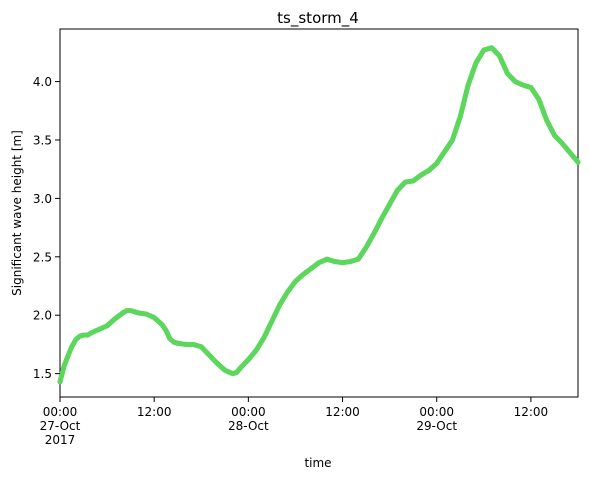  I want to click on x-tick-label: 00:00 27-Oct 2017, so click(60, 426).